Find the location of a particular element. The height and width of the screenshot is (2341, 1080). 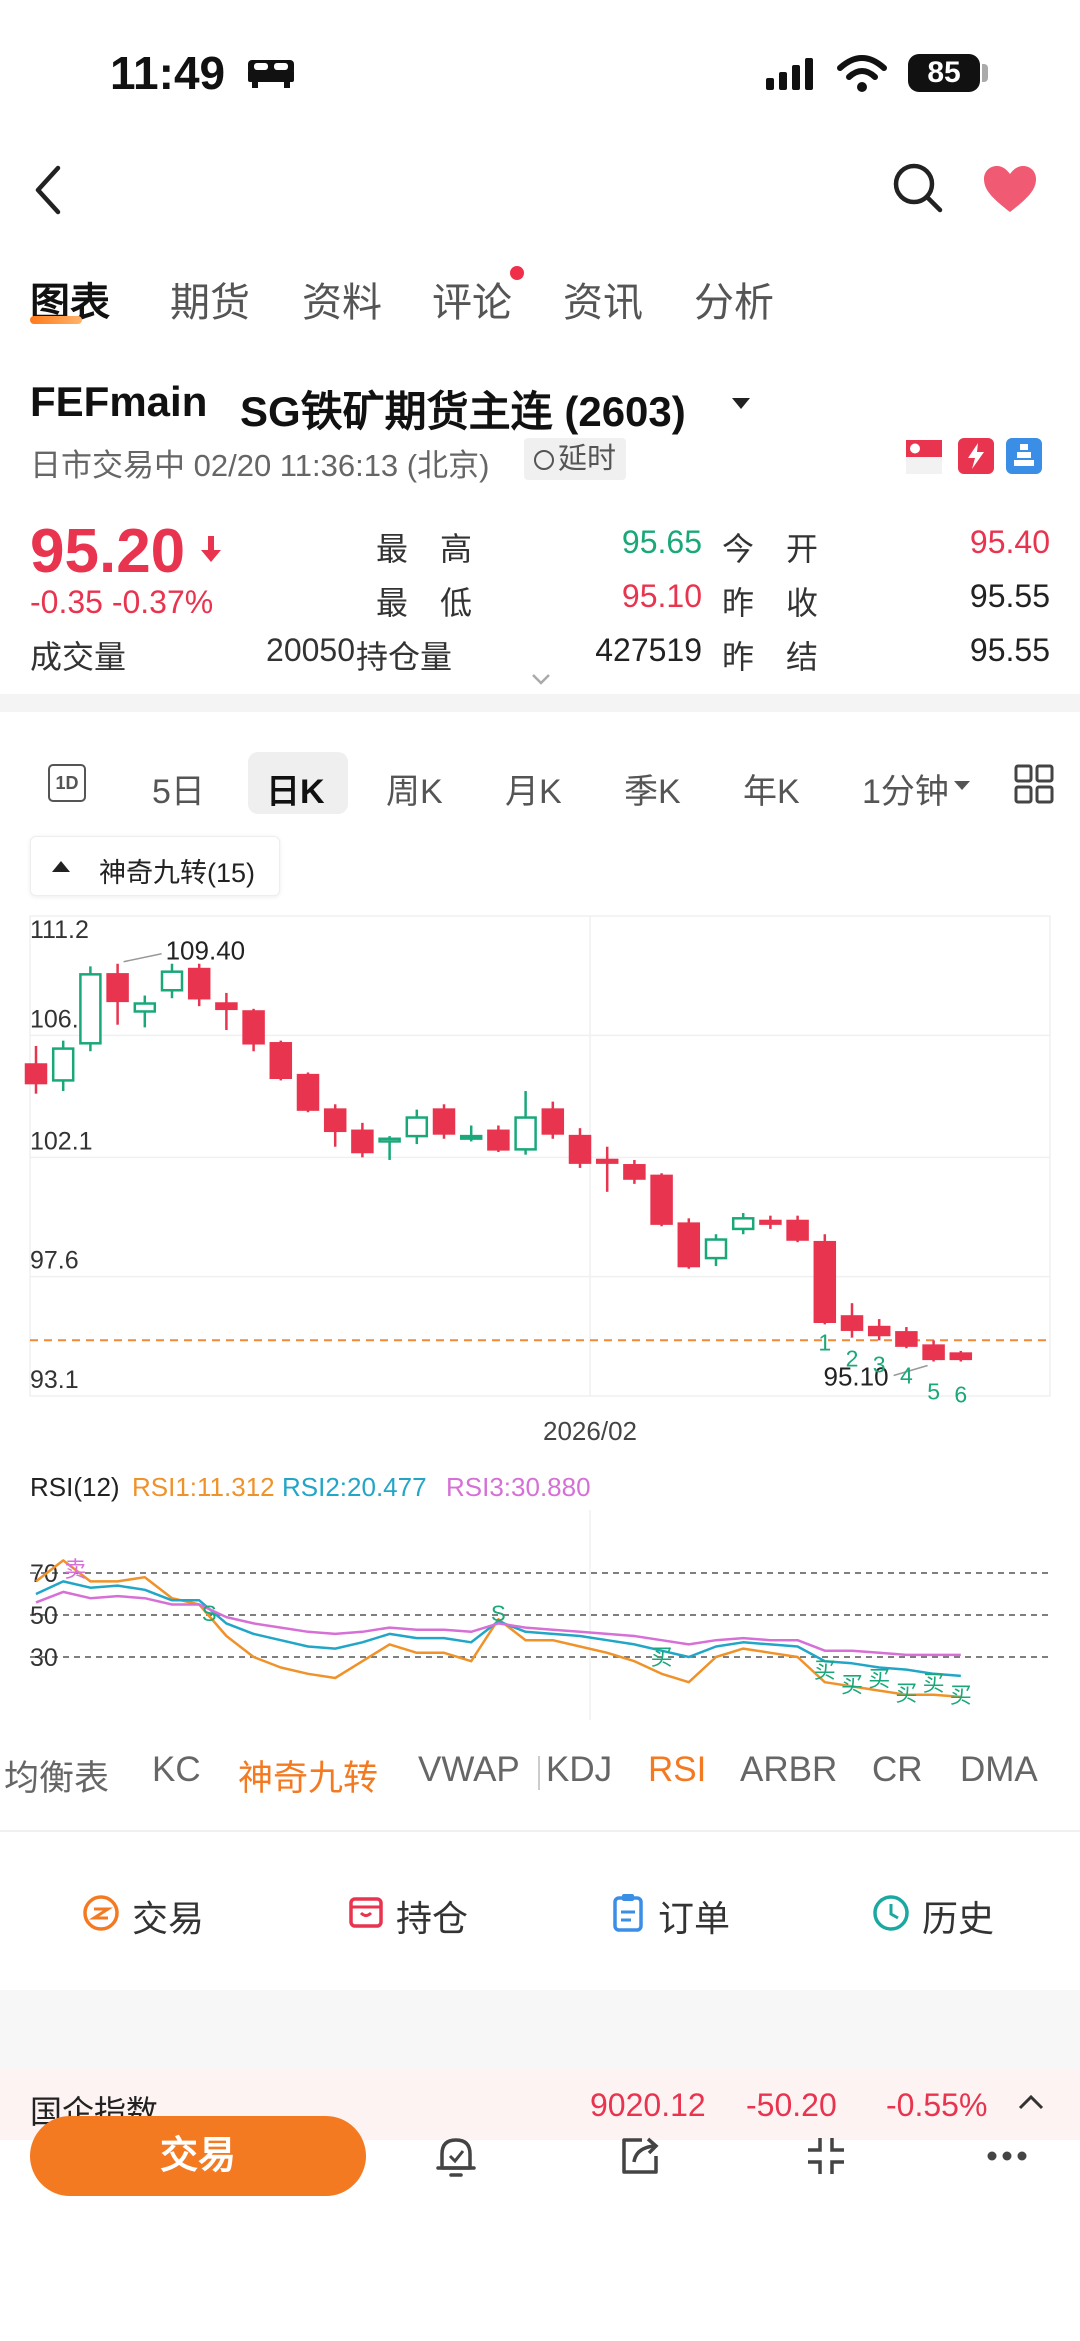

indicator-dma: DMA is located at coordinates (999, 1769).